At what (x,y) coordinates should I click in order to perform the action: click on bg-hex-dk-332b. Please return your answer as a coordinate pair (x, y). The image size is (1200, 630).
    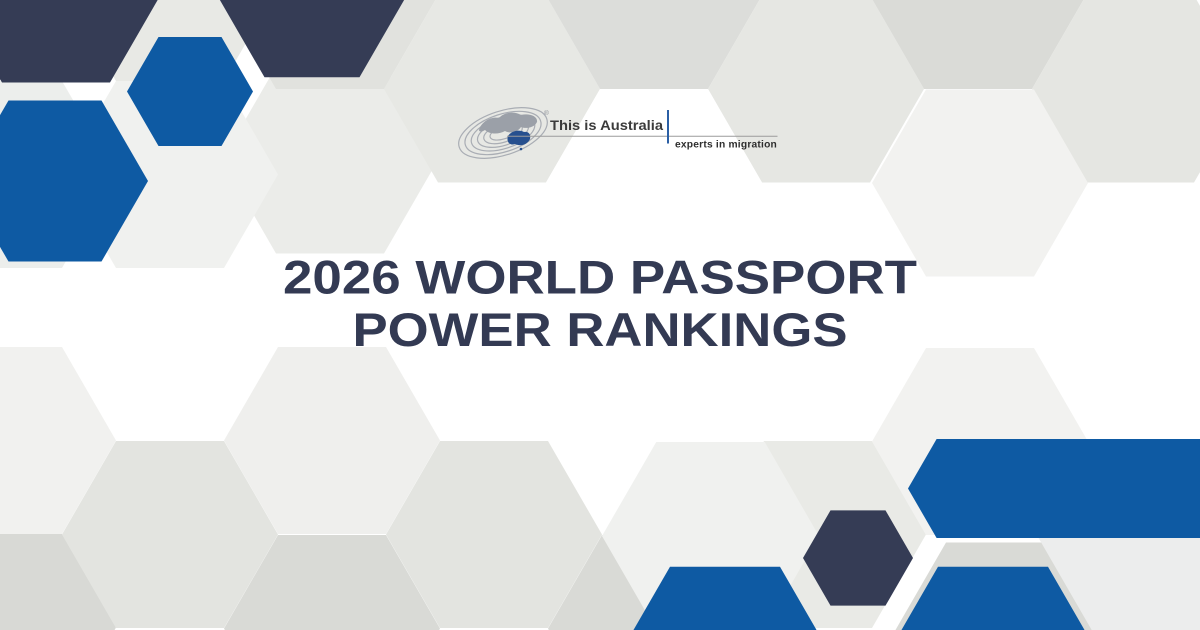
    Looking at the image, I should click on (332, 582).